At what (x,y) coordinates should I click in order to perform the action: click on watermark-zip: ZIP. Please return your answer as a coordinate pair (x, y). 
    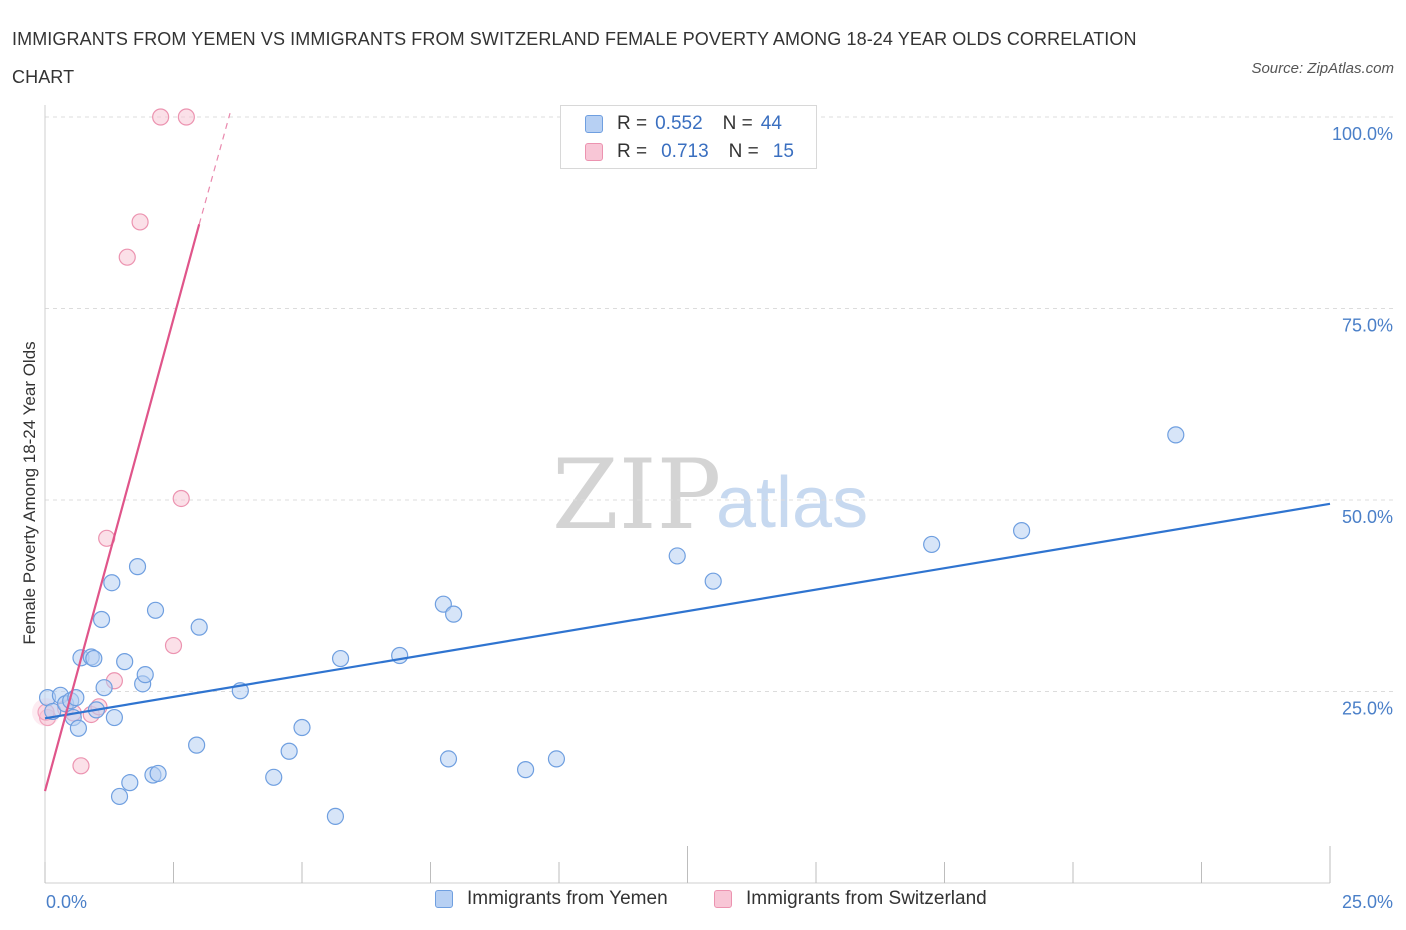
    Looking at the image, I should click on (636, 495).